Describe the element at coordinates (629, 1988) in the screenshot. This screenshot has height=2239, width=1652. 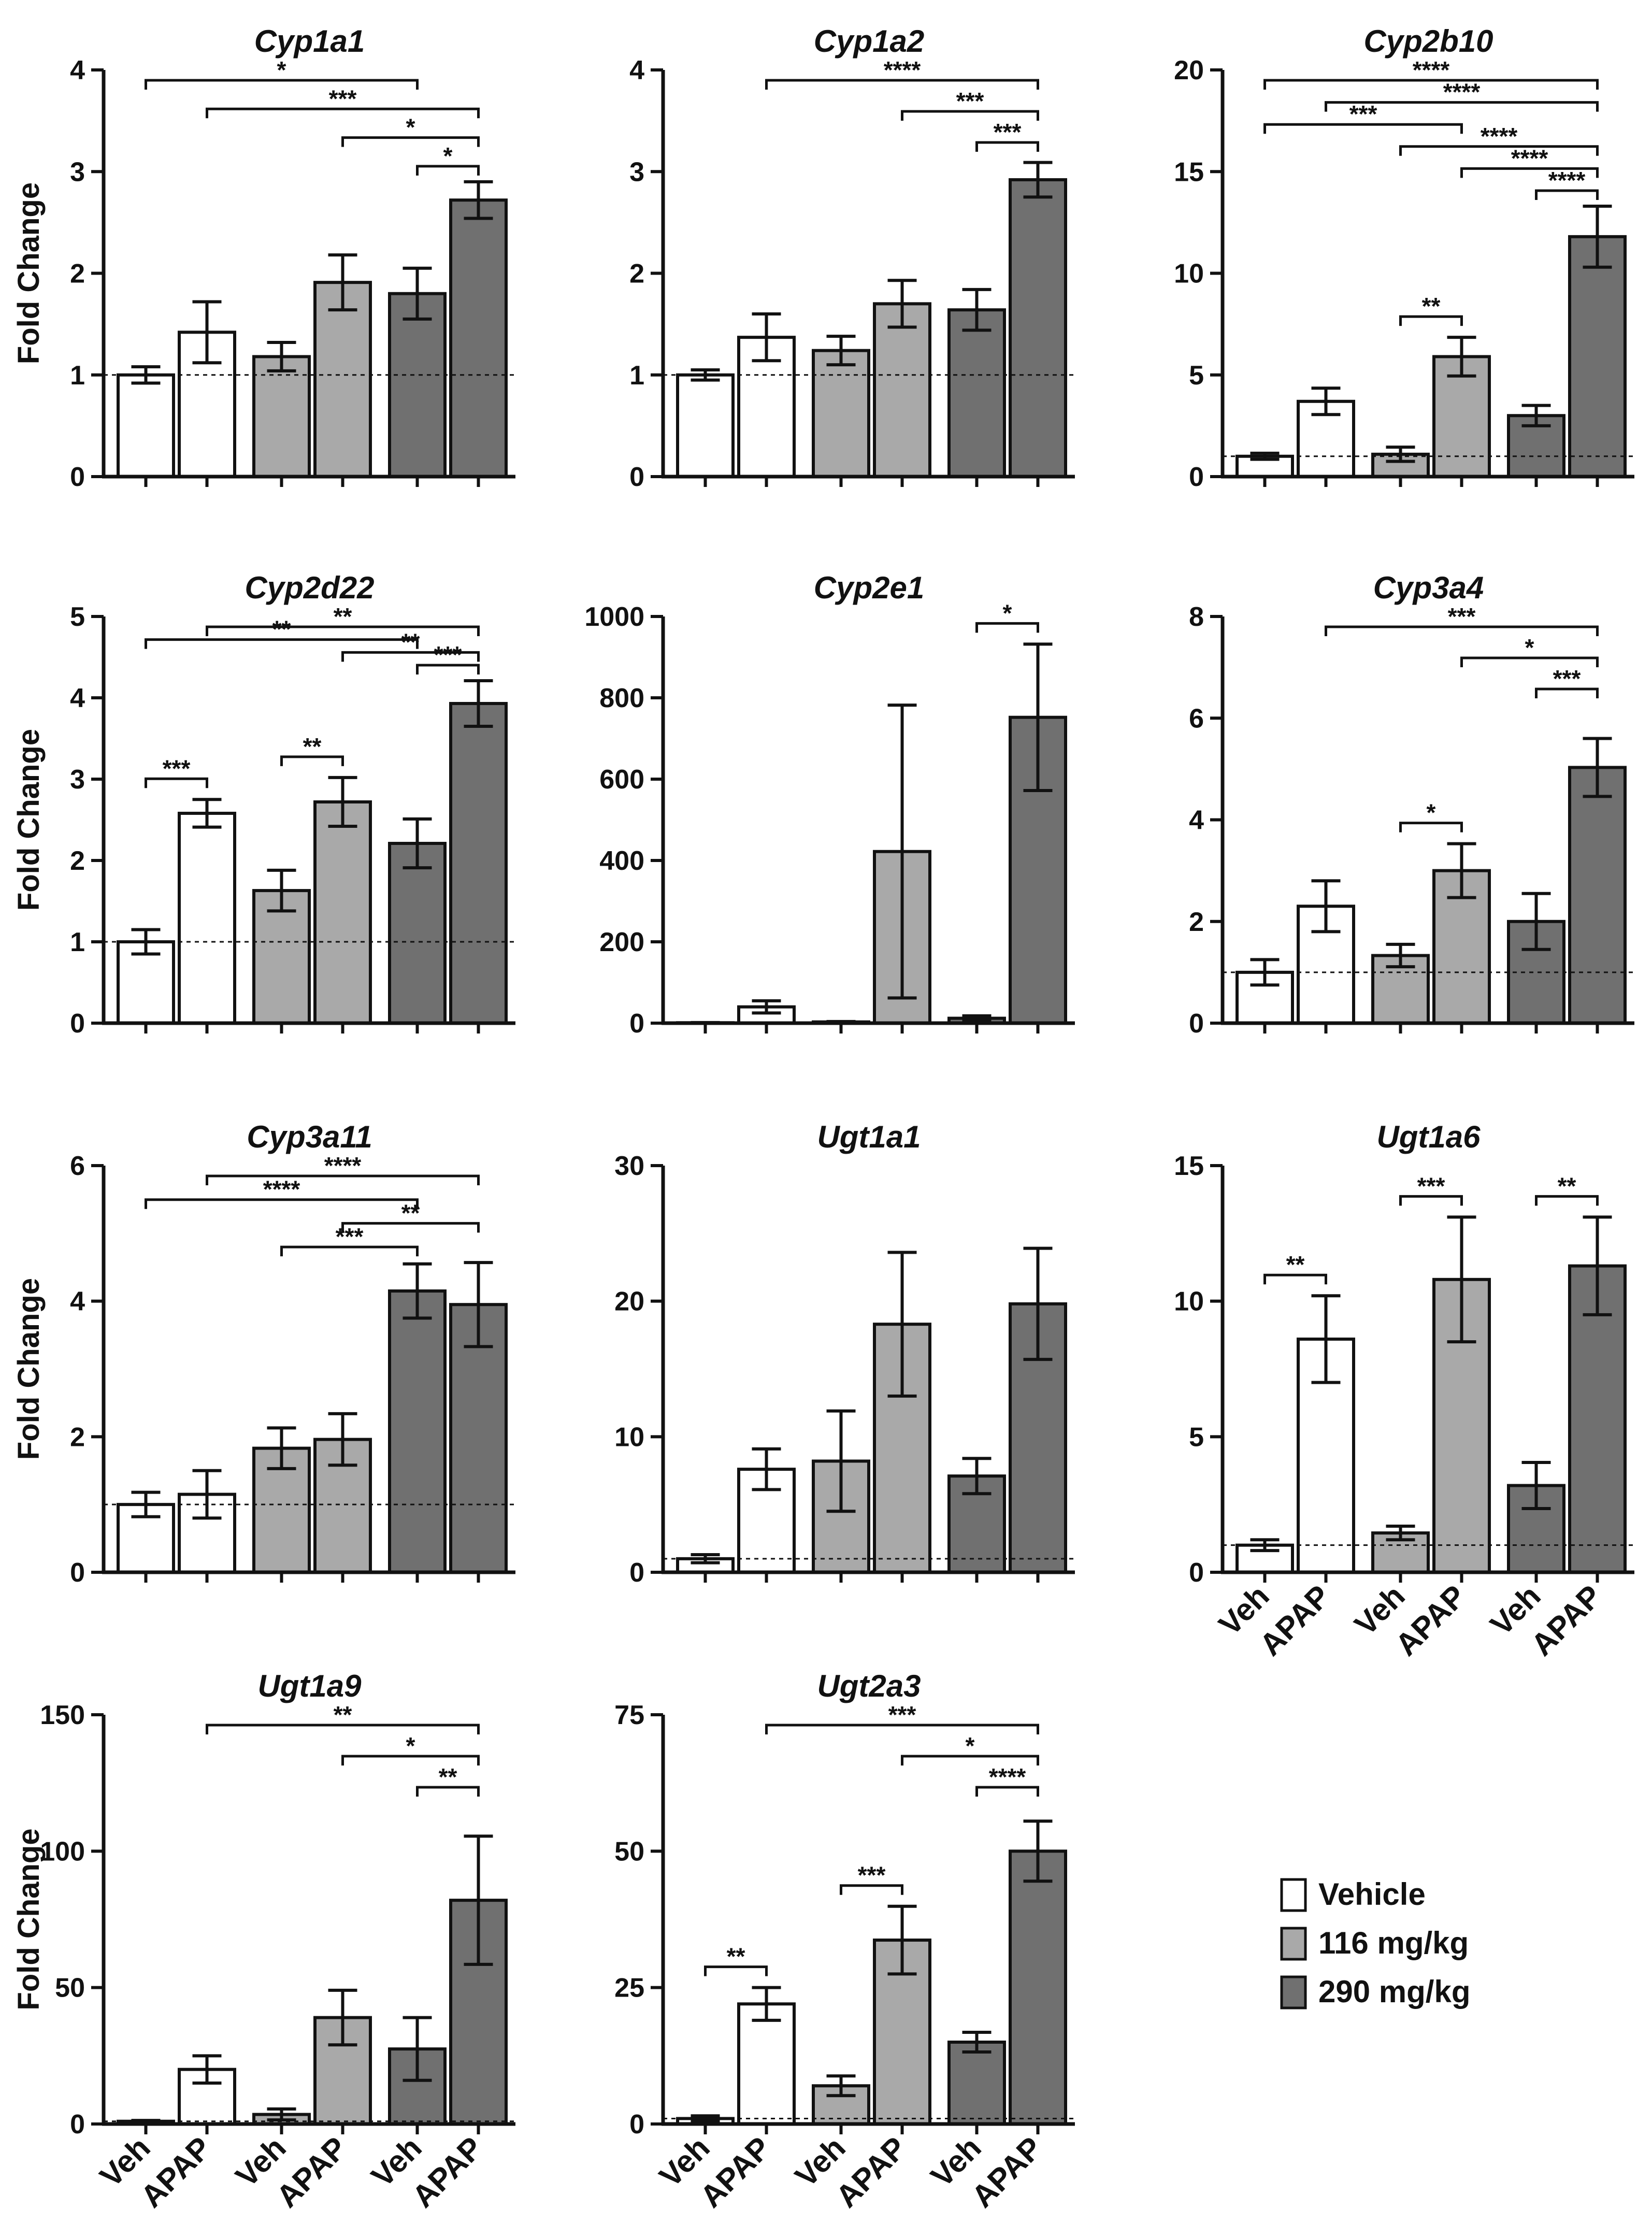
I see `y-tick-label: 25` at that location.